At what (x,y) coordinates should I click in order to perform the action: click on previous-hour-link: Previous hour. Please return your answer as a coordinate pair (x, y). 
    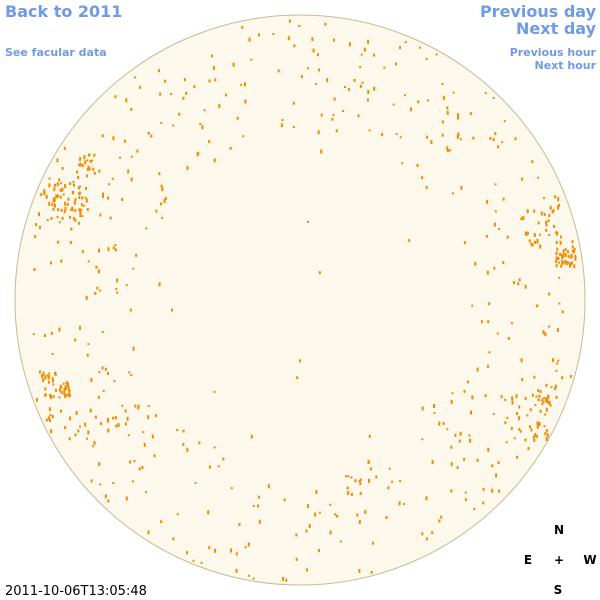
    Looking at the image, I should click on (553, 52).